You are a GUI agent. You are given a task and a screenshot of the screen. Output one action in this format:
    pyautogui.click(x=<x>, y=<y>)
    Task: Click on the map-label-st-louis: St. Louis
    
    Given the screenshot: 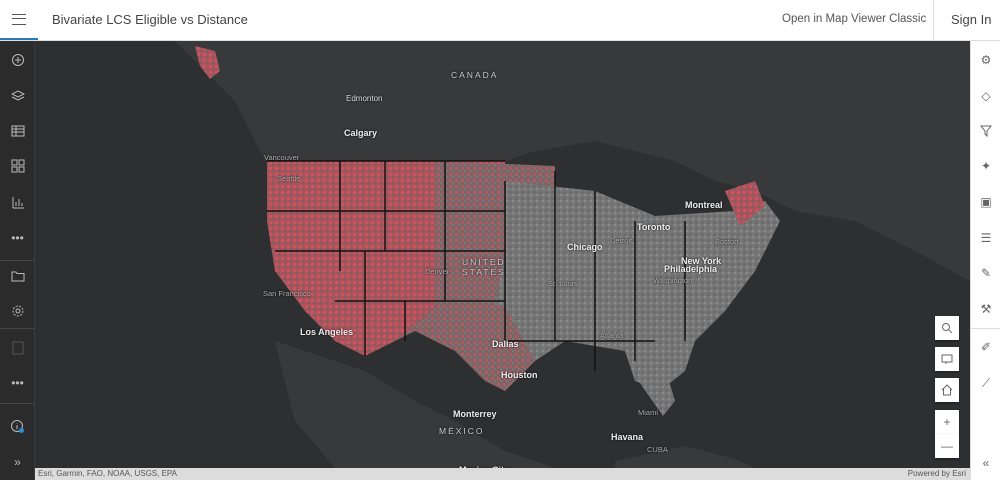 What is the action you would take?
    pyautogui.click(x=563, y=283)
    